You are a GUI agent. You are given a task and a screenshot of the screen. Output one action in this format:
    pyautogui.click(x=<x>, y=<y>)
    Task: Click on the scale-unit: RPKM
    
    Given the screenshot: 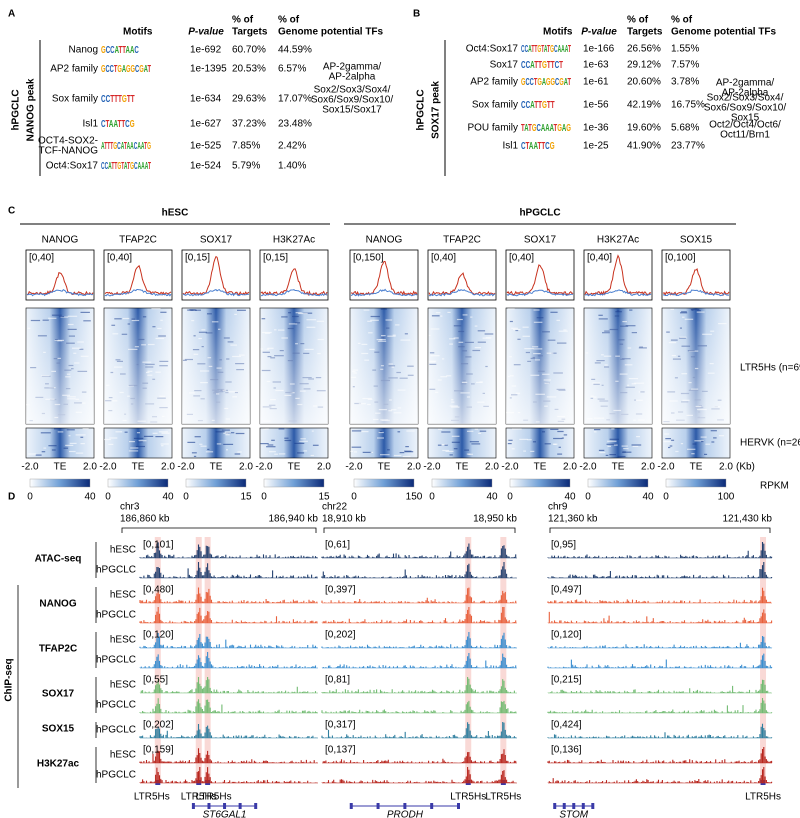 What is the action you would take?
    pyautogui.click(x=774, y=486)
    